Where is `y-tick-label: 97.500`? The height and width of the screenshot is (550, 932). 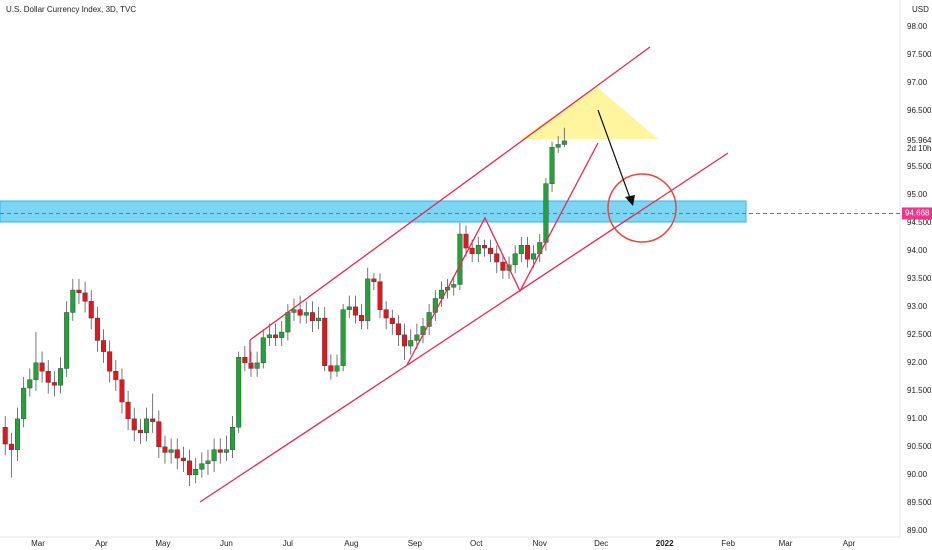 y-tick-label: 97.500 is located at coordinates (919, 54).